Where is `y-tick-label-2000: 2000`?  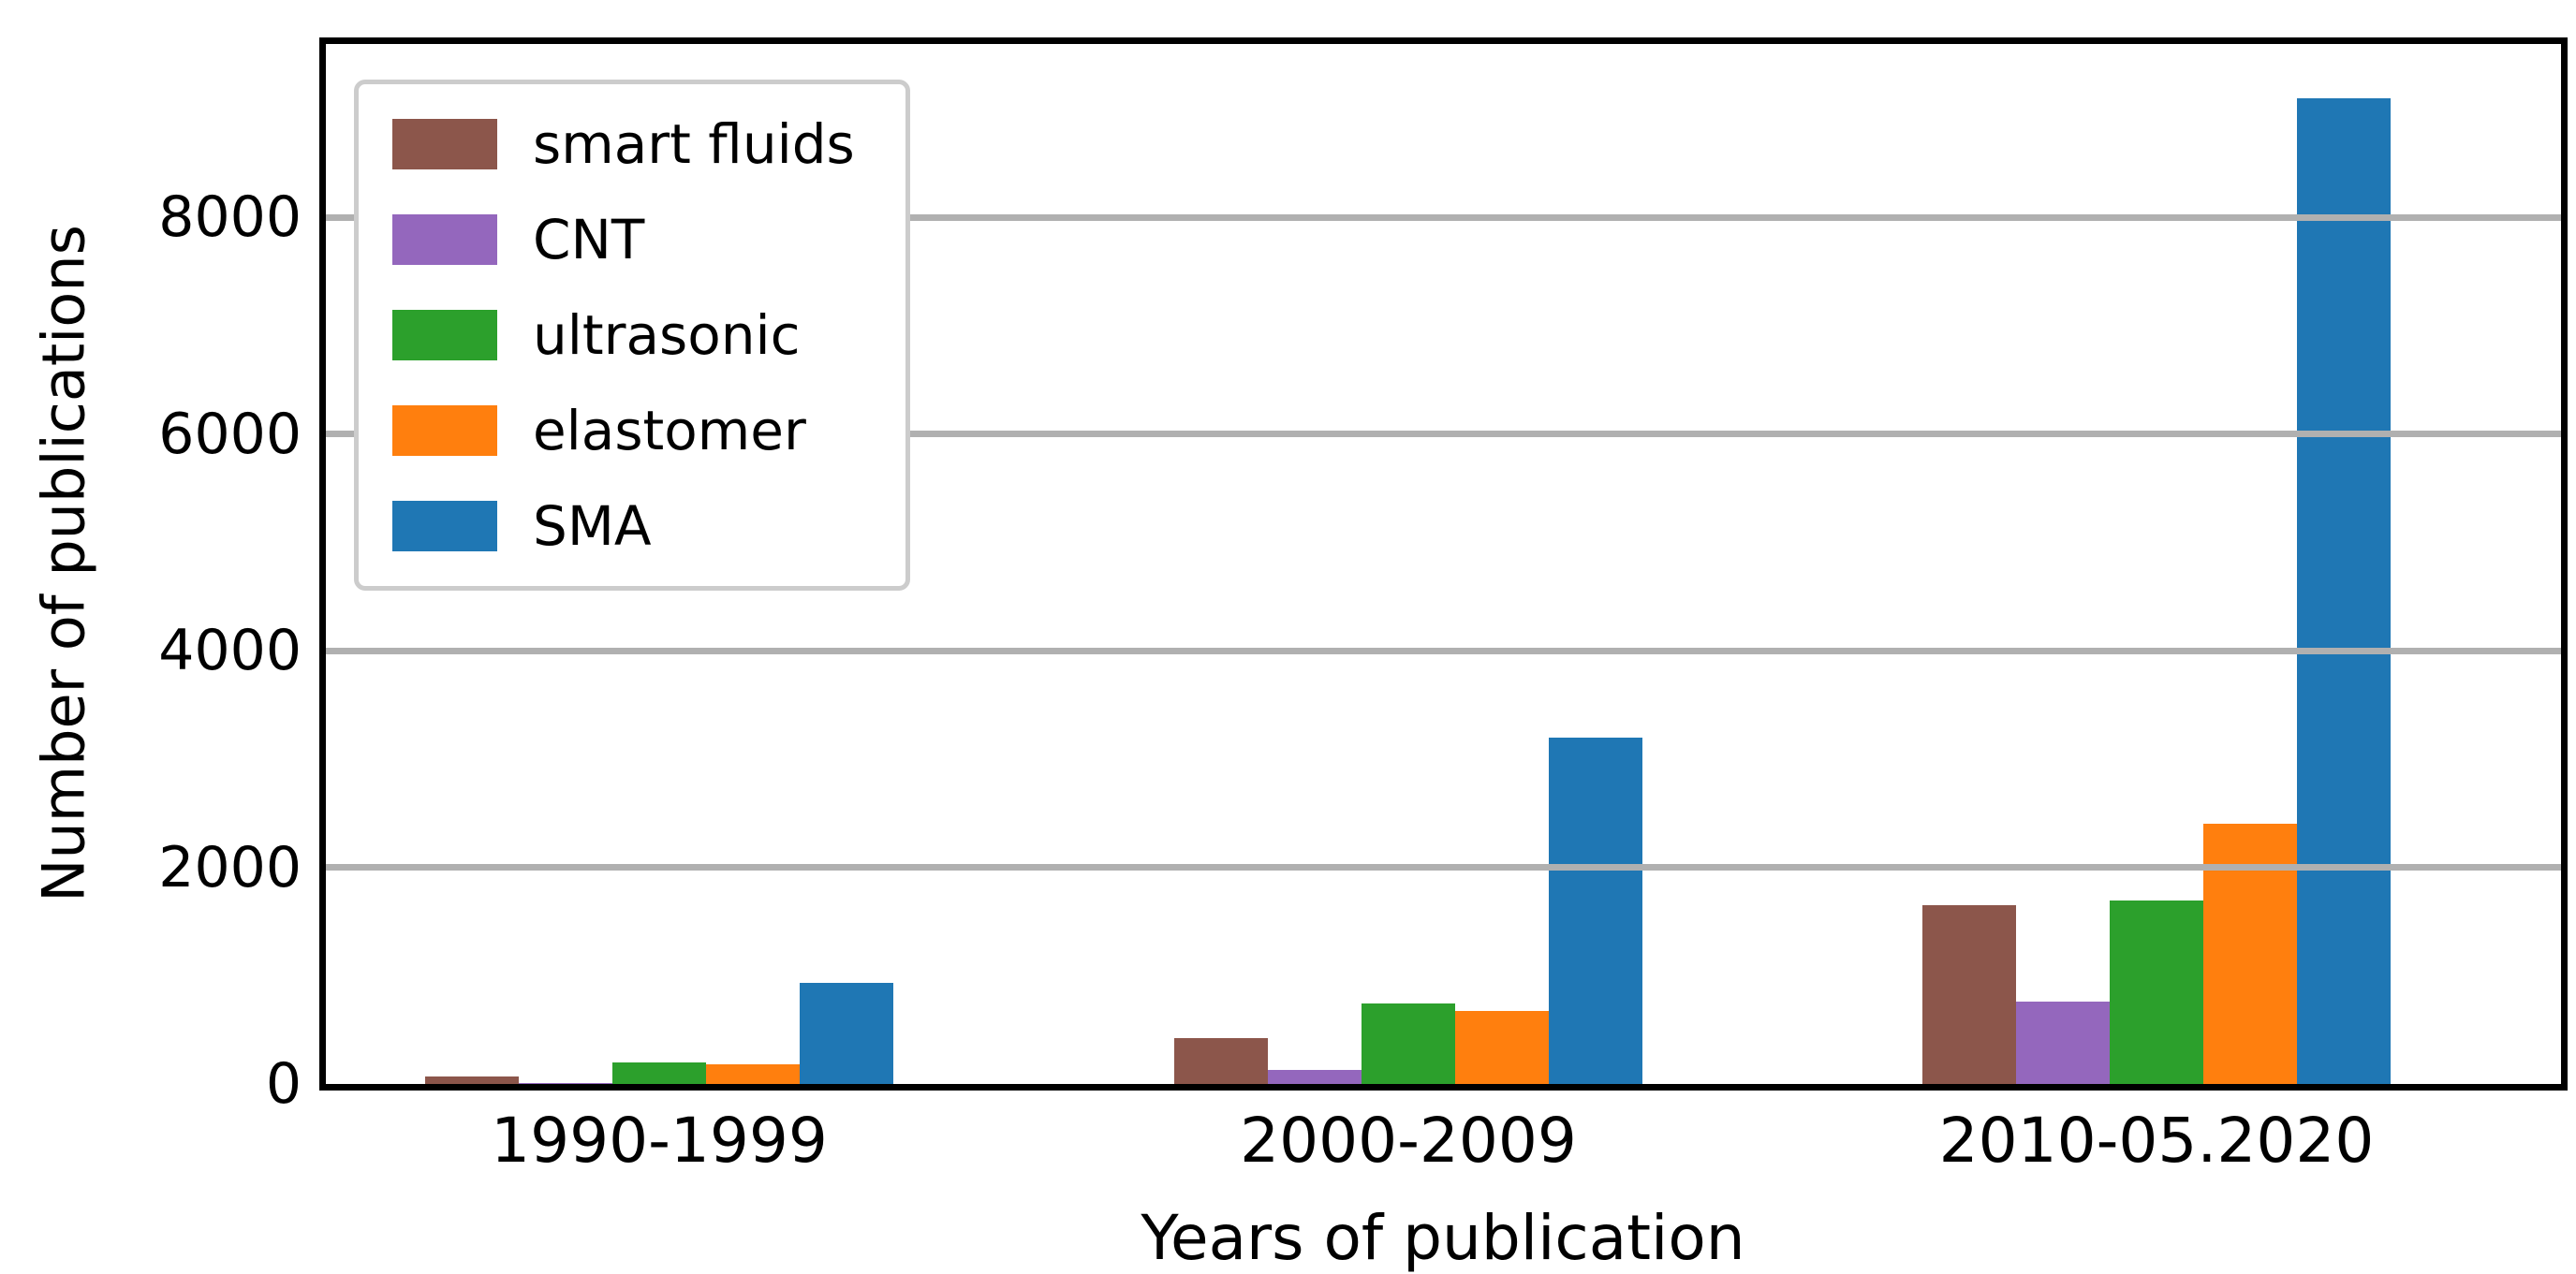 y-tick-label-2000: 2000 is located at coordinates (230, 867).